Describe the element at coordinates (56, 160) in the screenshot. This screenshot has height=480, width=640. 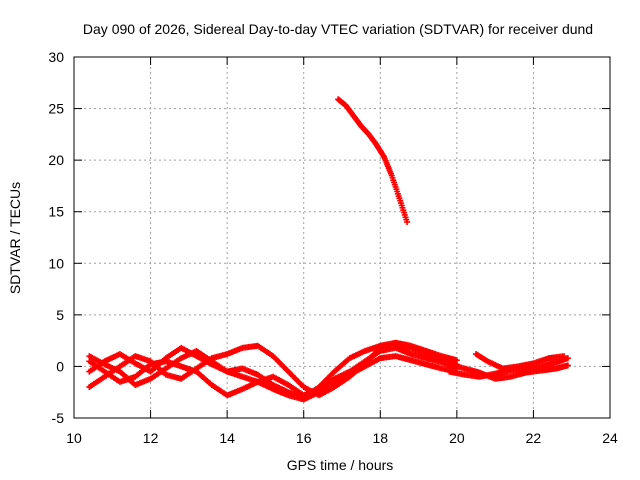
I see `y-tick-label: 20` at that location.